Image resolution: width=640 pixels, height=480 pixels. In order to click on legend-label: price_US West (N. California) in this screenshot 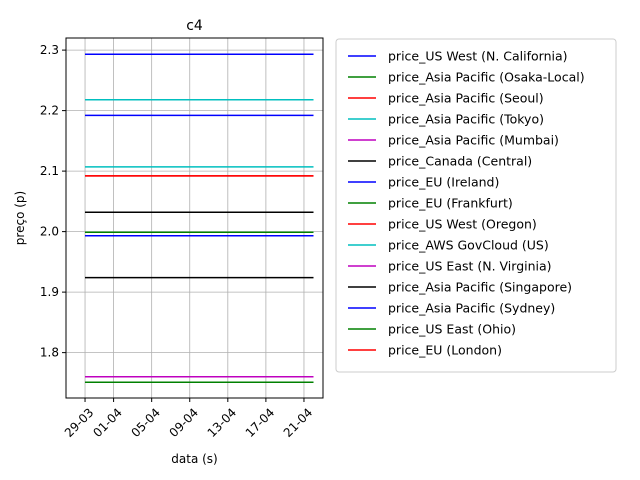, I will do `click(478, 56)`.